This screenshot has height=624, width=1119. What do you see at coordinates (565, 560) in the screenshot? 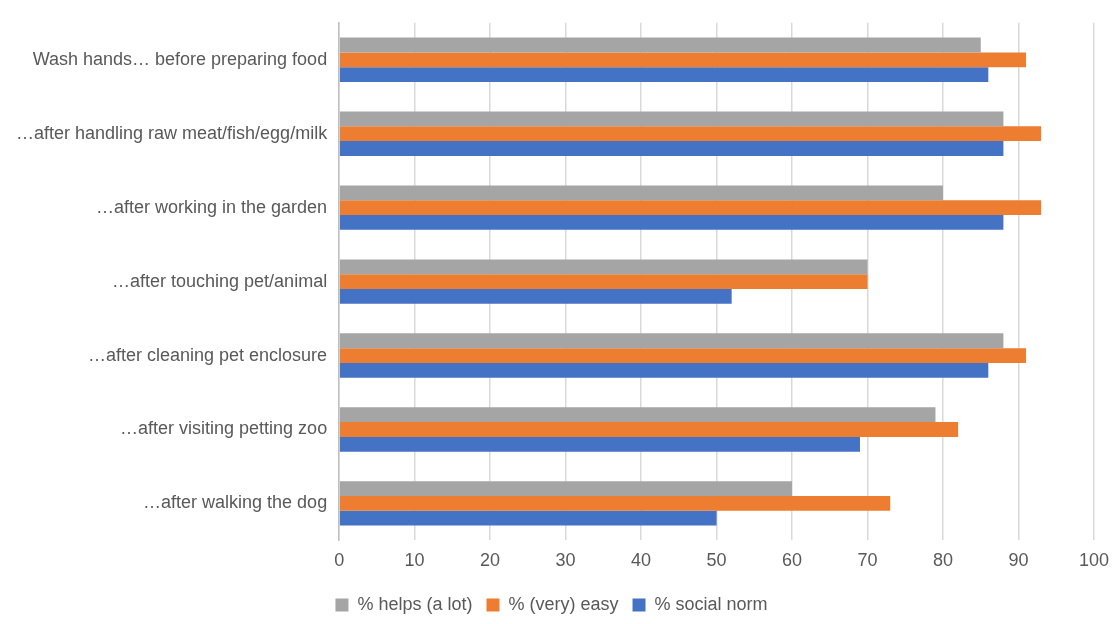
I see `x-tick-label: 30` at bounding box center [565, 560].